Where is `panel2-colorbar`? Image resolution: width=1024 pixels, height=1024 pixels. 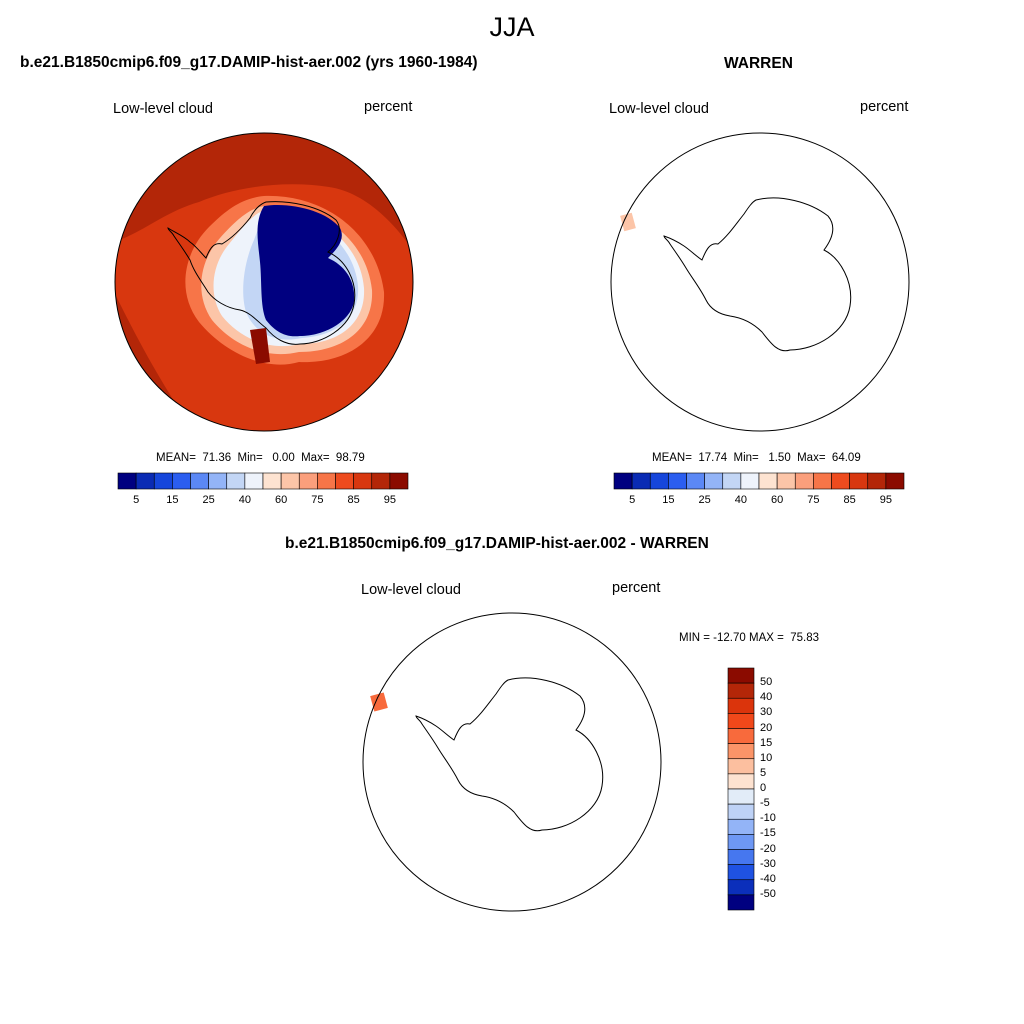 panel2-colorbar is located at coordinates (759, 481).